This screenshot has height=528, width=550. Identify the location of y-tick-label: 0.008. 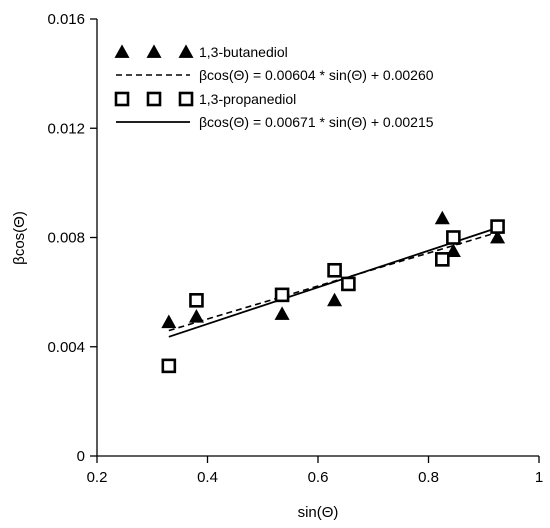
(66, 238).